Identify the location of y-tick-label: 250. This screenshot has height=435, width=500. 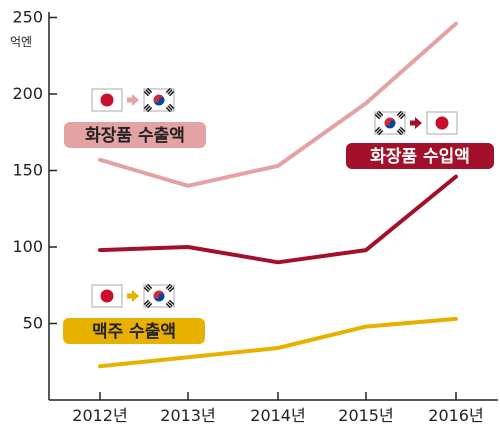
(27, 17).